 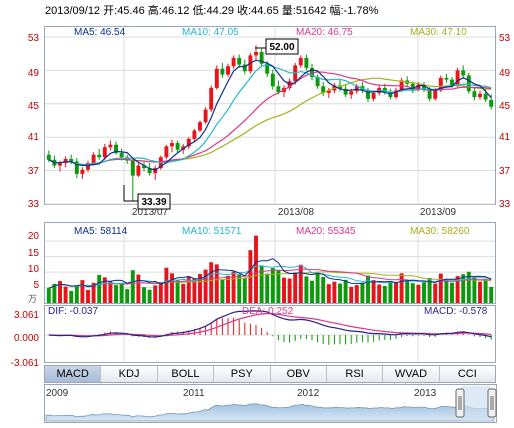 I want to click on volume-tick: 20, so click(x=34, y=236).